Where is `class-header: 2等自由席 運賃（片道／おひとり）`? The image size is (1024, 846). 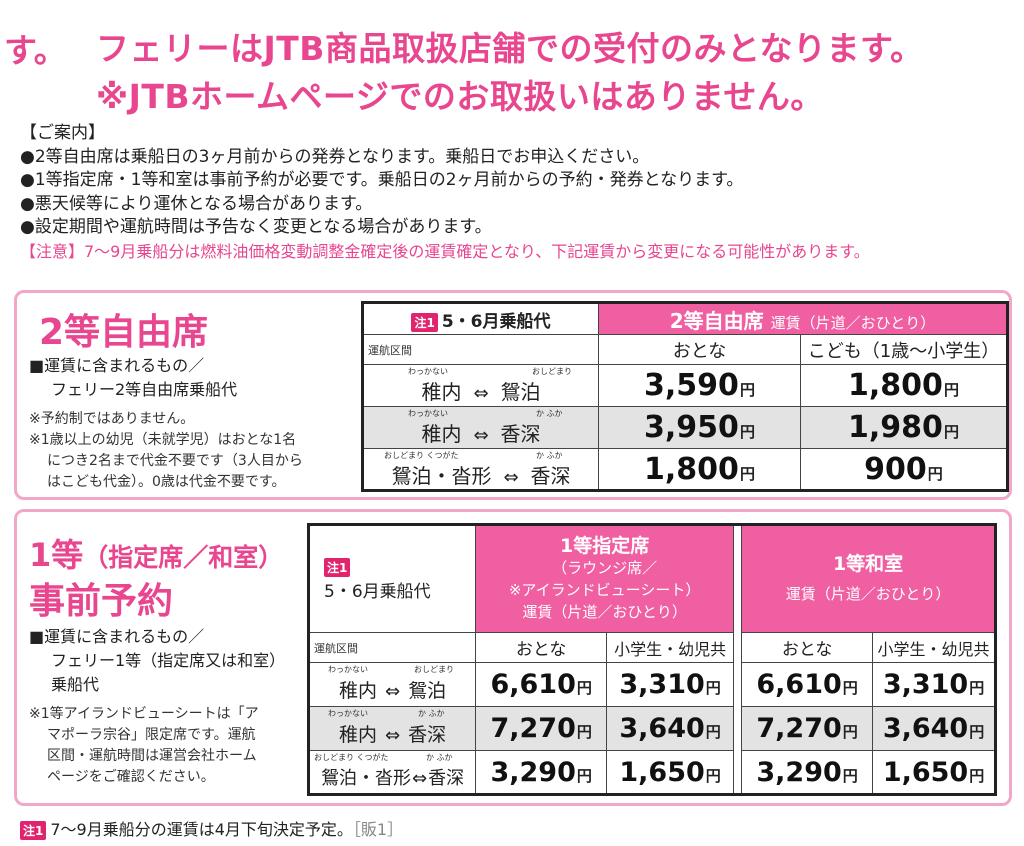 class-header: 2等自由席 運賃（片道／おひとり） is located at coordinates (803, 318).